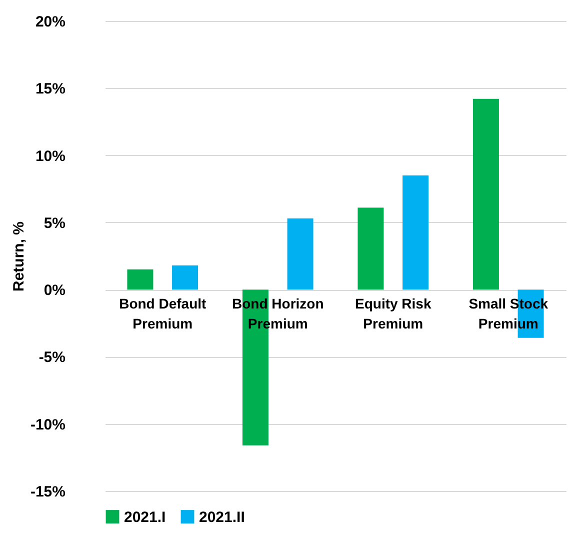 Image resolution: width=574 pixels, height=533 pixels. I want to click on y-tick-label: 5%, so click(55, 223).